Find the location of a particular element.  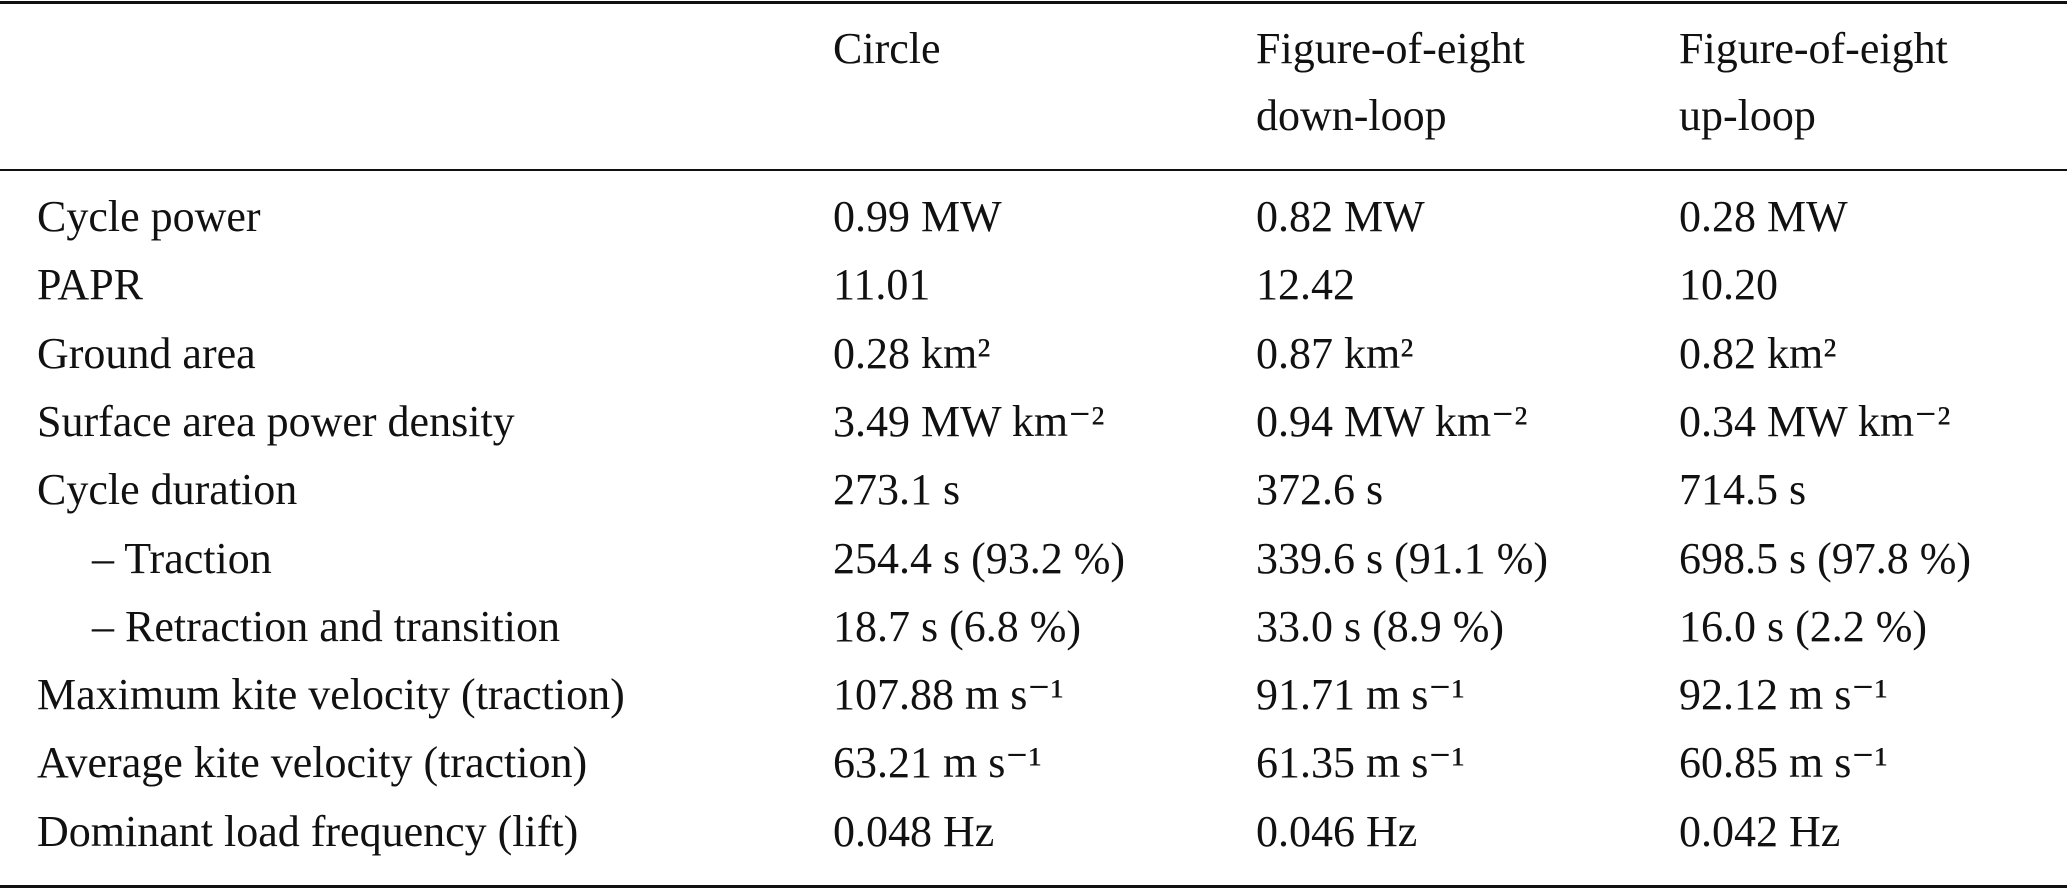

table-cell: 714.5 s is located at coordinates (1743, 490).